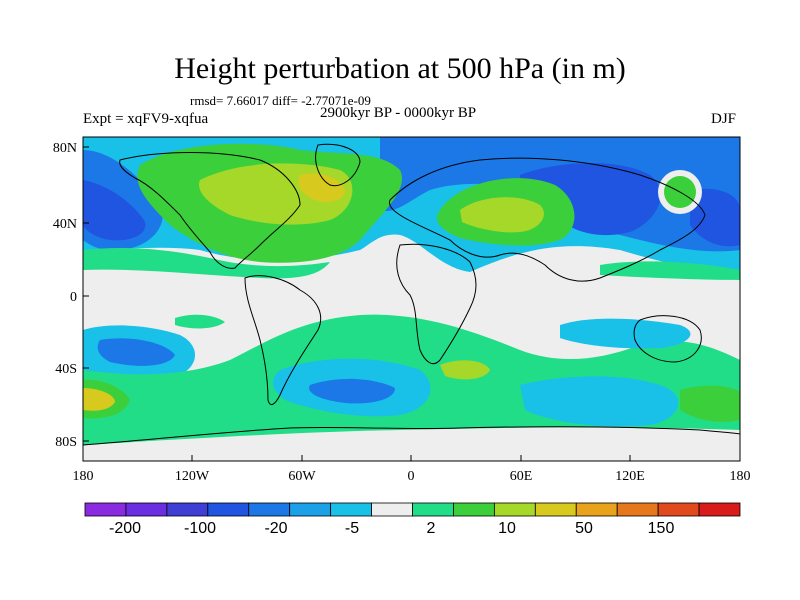 The image size is (800, 600). What do you see at coordinates (431, 528) in the screenshot?
I see `colorbar-label: 2` at bounding box center [431, 528].